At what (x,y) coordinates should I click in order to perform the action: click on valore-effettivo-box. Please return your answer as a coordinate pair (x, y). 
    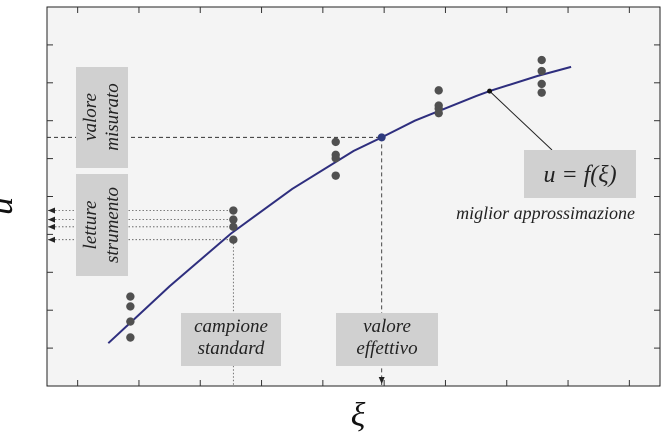
    Looking at the image, I should click on (387, 339).